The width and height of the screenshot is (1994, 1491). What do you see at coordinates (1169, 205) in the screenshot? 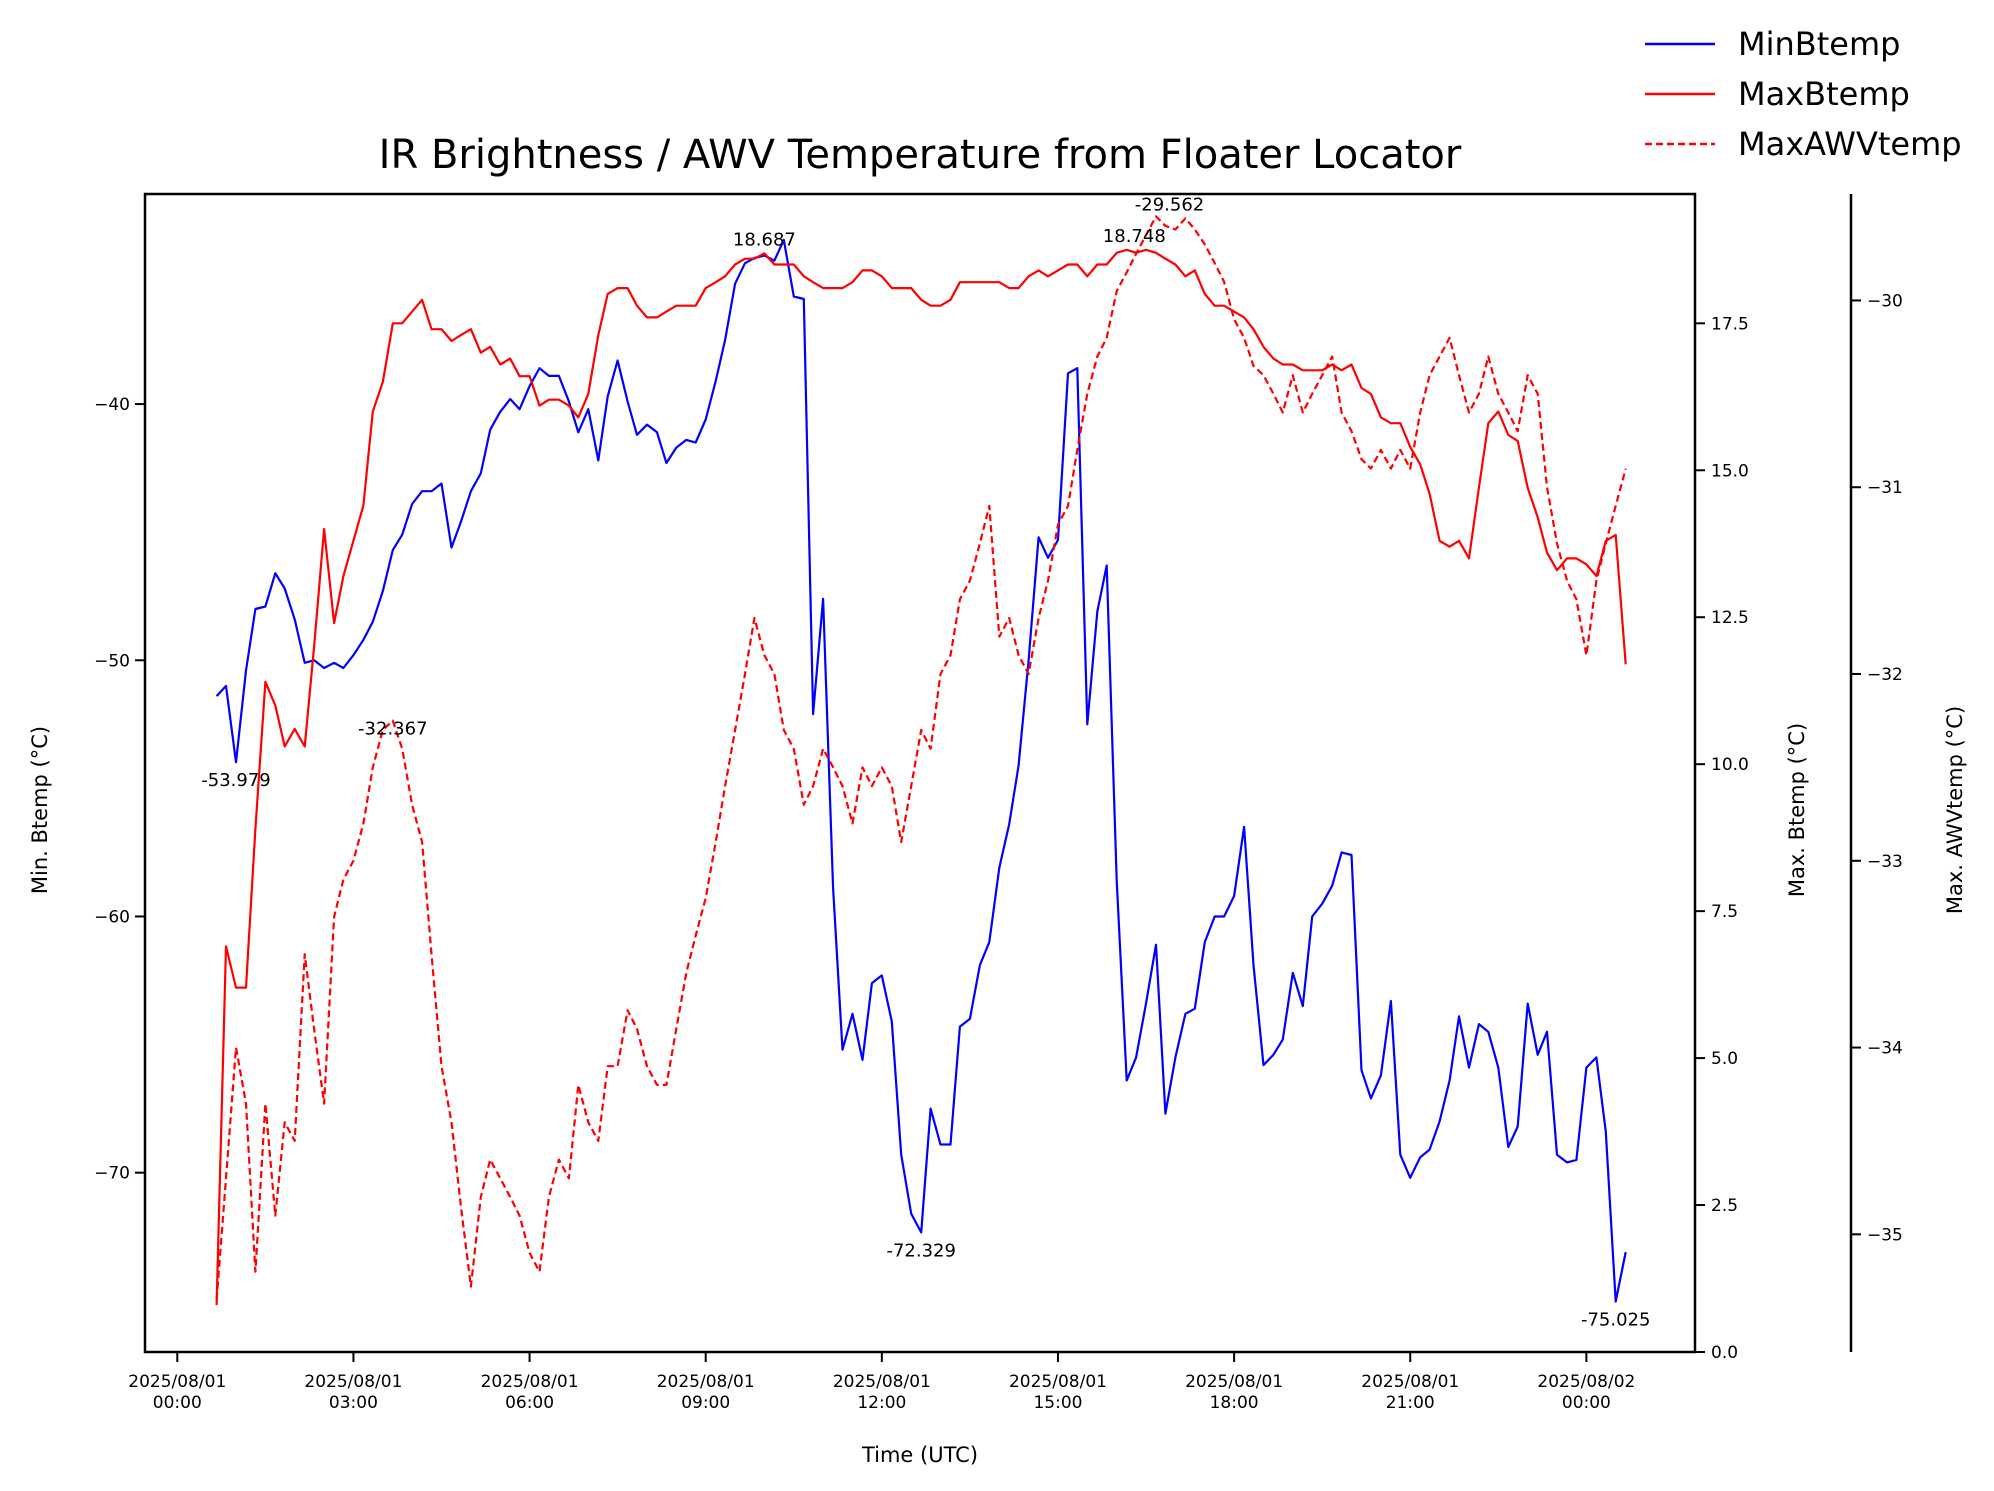
I see `annotation-label-6: -29.562` at bounding box center [1169, 205].